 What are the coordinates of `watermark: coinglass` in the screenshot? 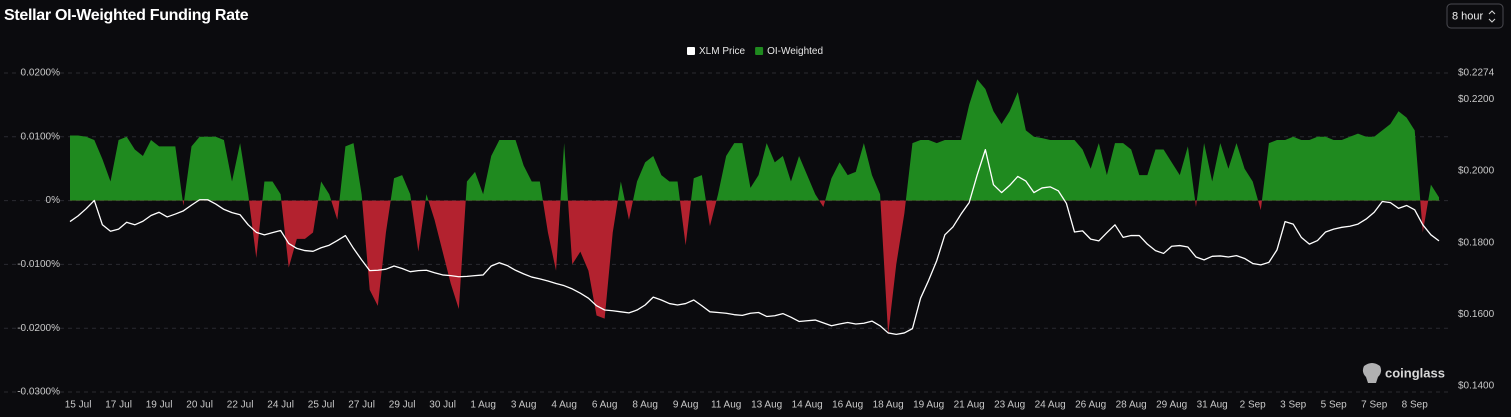 It's located at (1403, 373).